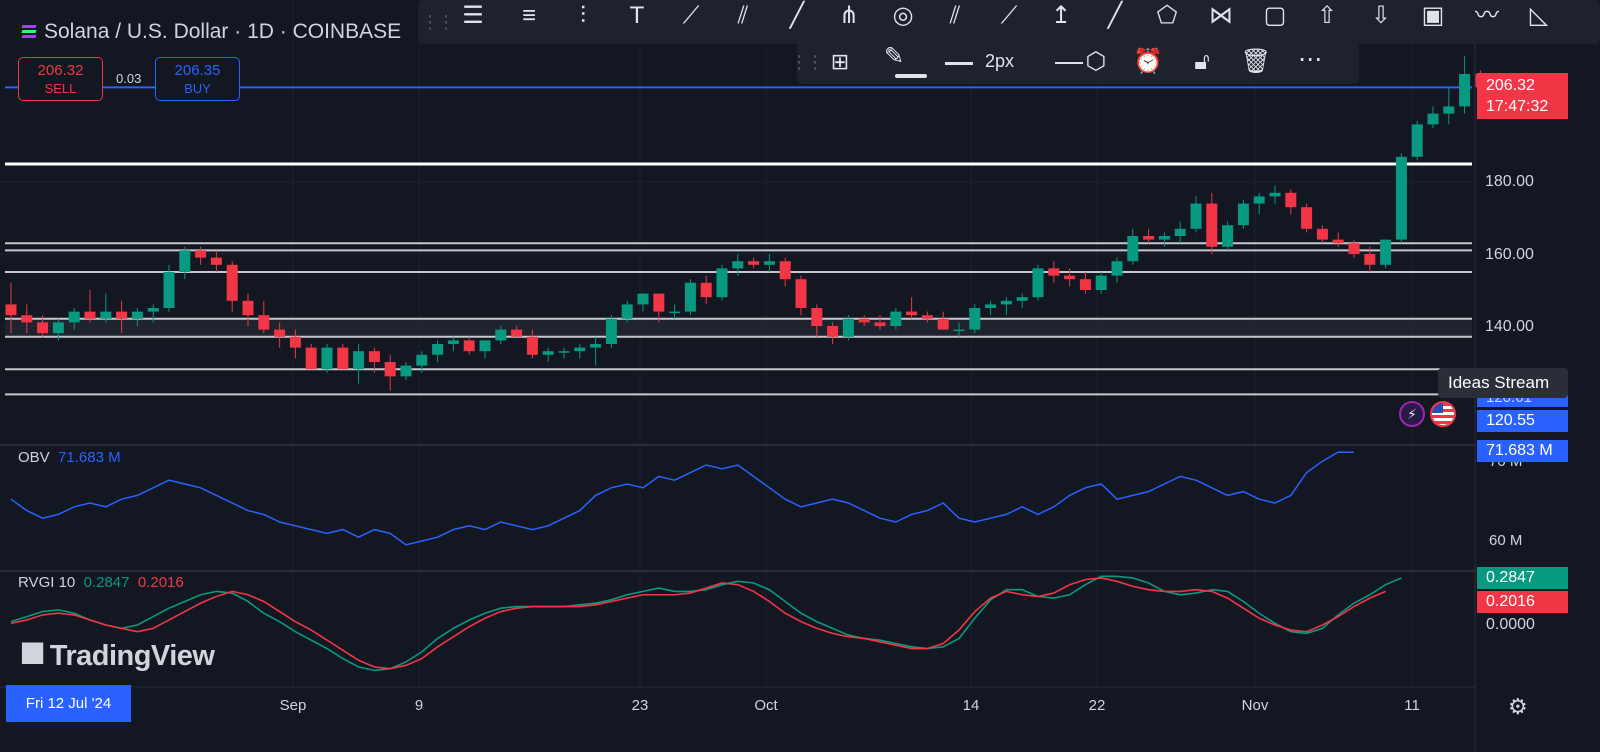 This screenshot has height=752, width=1600. Describe the element at coordinates (1115, 15) in the screenshot. I see `extended-line-icon: ╱` at that location.